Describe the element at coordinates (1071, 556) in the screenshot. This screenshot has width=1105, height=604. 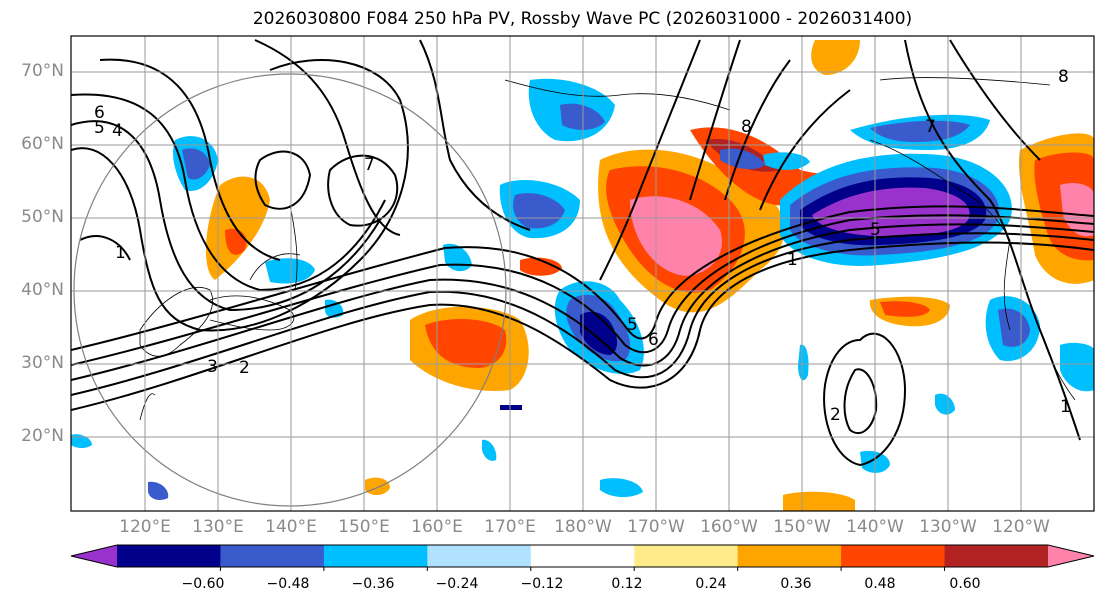
I see `colorbar-extend-high` at that location.